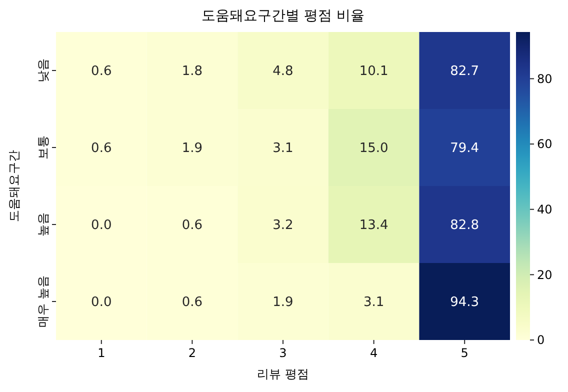 The width and height of the screenshot is (568, 392). I want to click on color-bar-label: 40, so click(544, 209).